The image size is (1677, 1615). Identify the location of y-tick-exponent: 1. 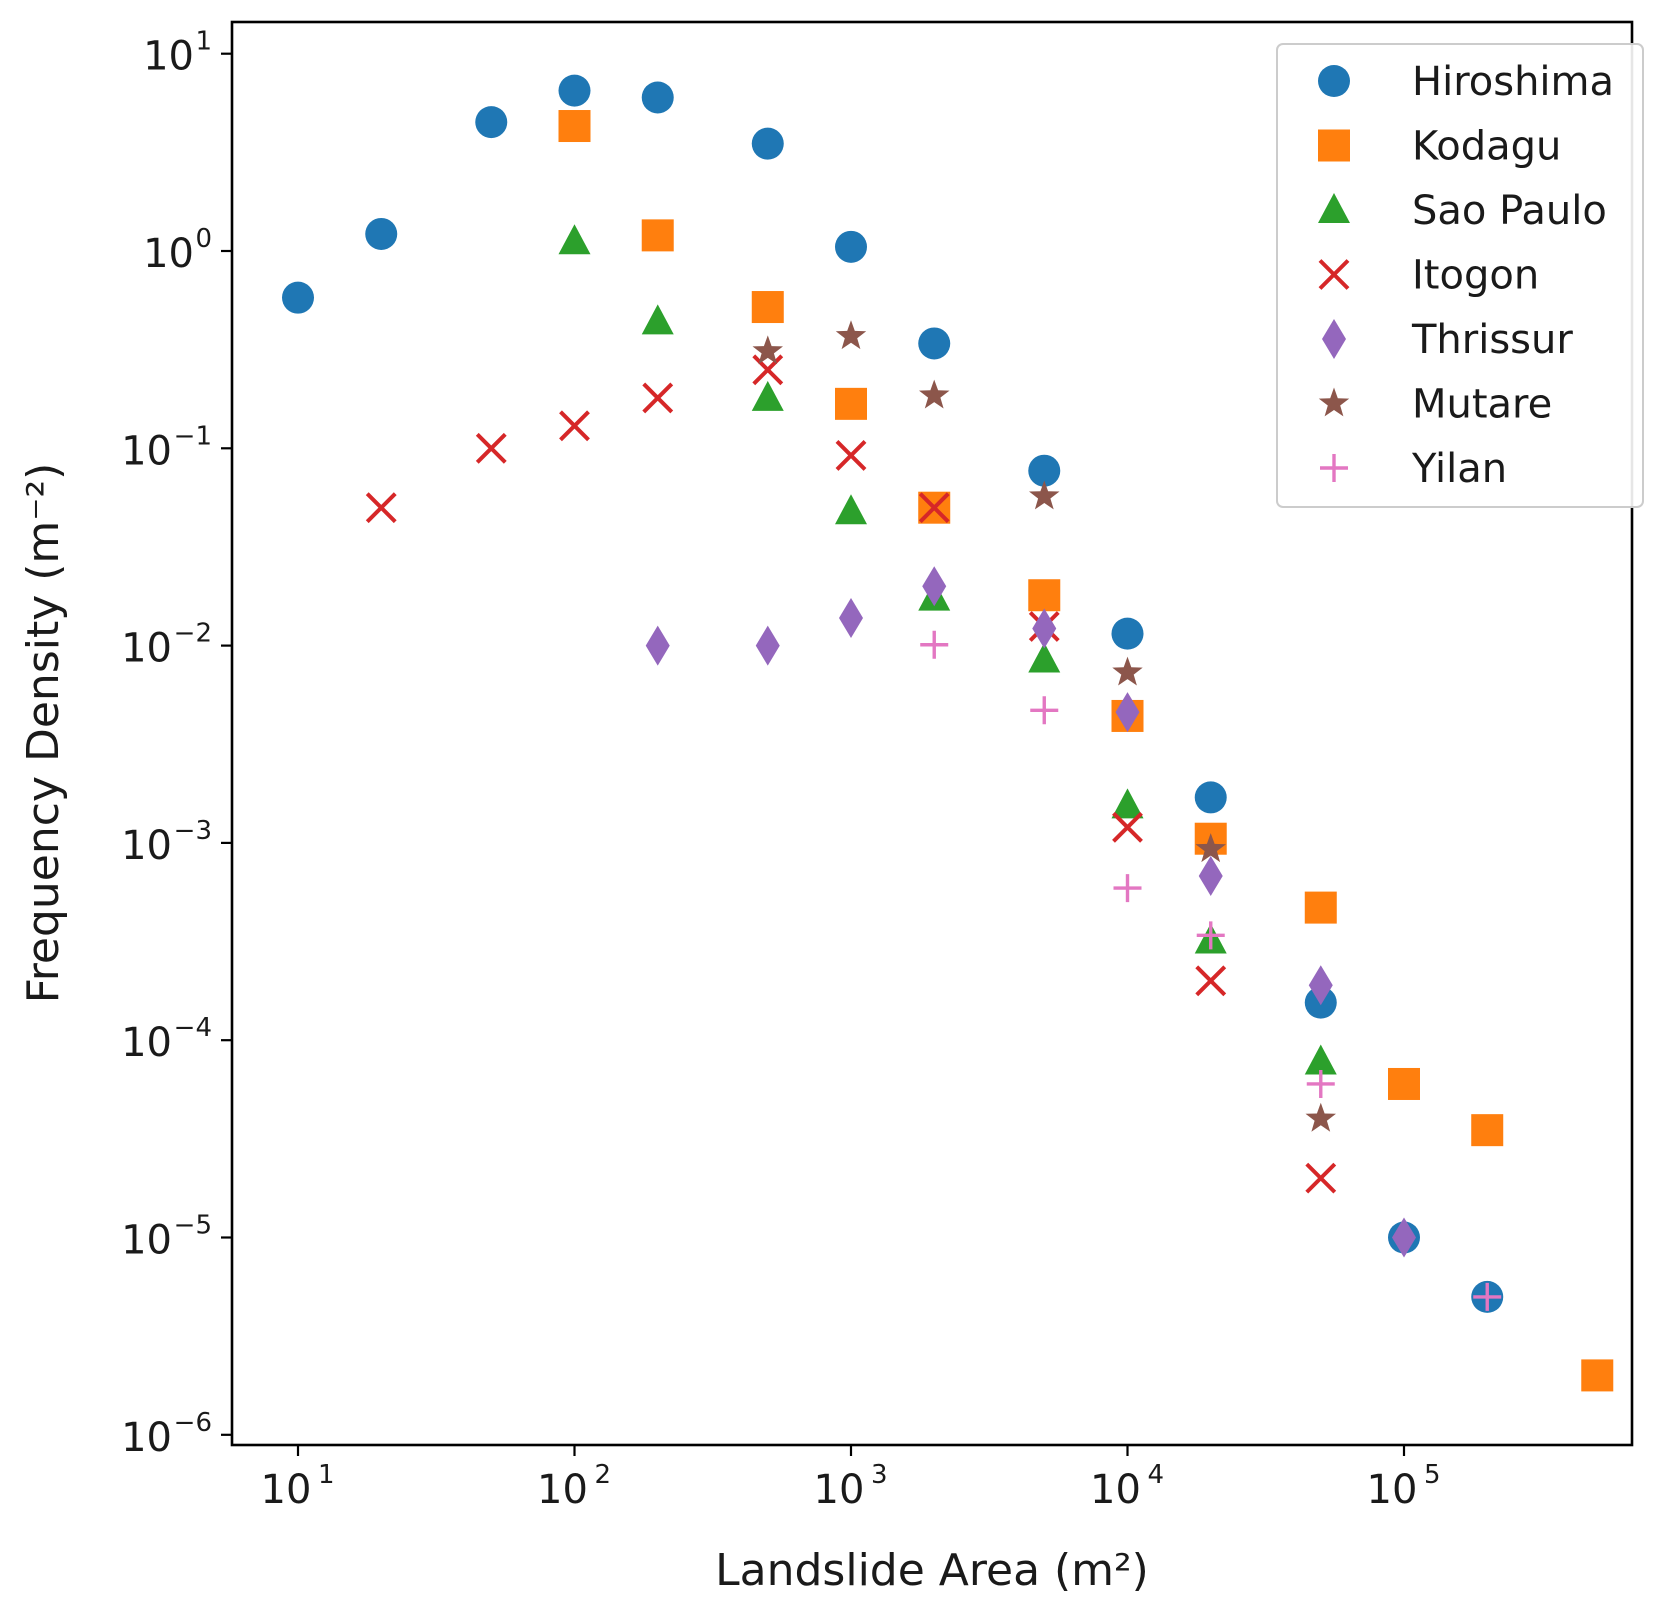
(203, 42).